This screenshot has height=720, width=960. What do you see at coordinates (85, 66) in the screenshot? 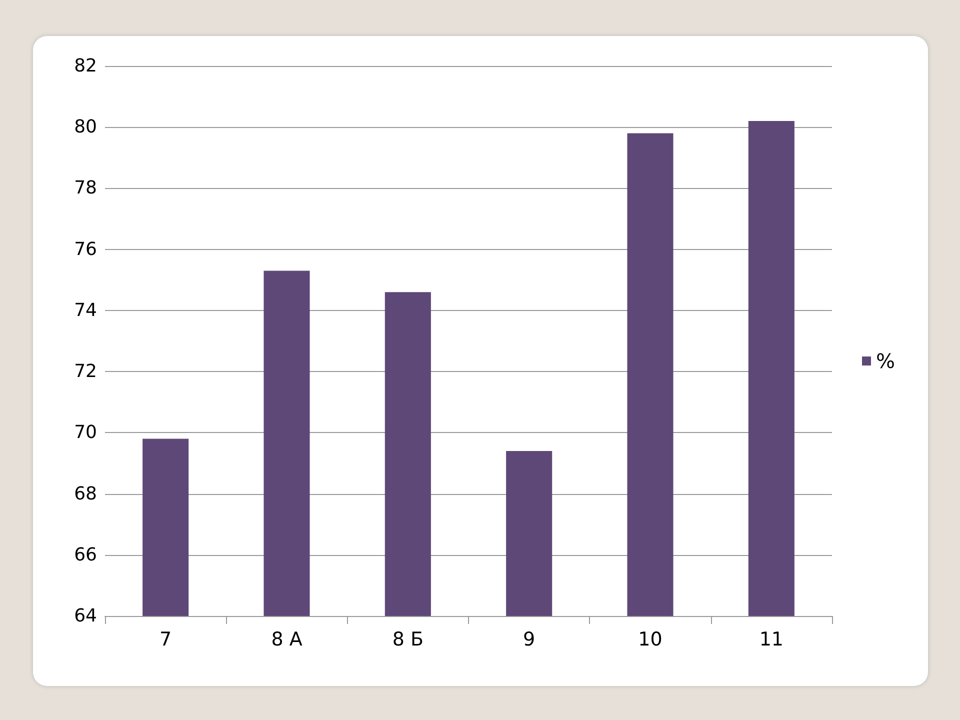
I see `y-tick-label: 82` at bounding box center [85, 66].